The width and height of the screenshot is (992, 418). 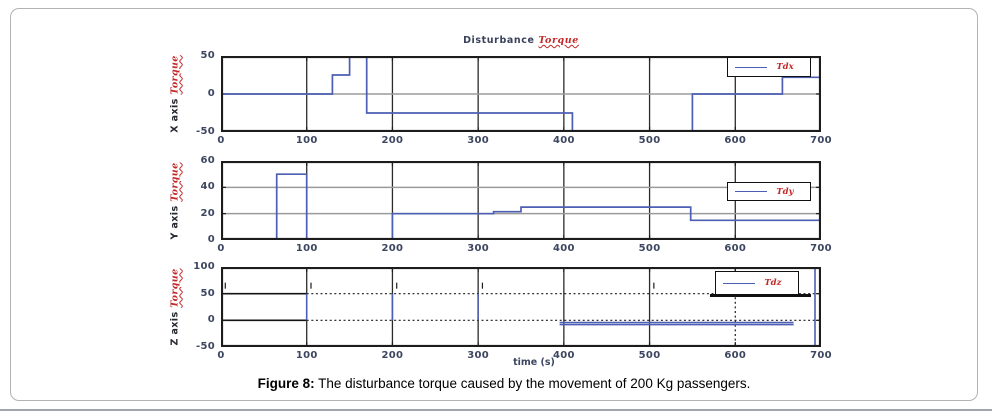 What do you see at coordinates (558, 40) in the screenshot?
I see `chart-title-red: Torque` at bounding box center [558, 40].